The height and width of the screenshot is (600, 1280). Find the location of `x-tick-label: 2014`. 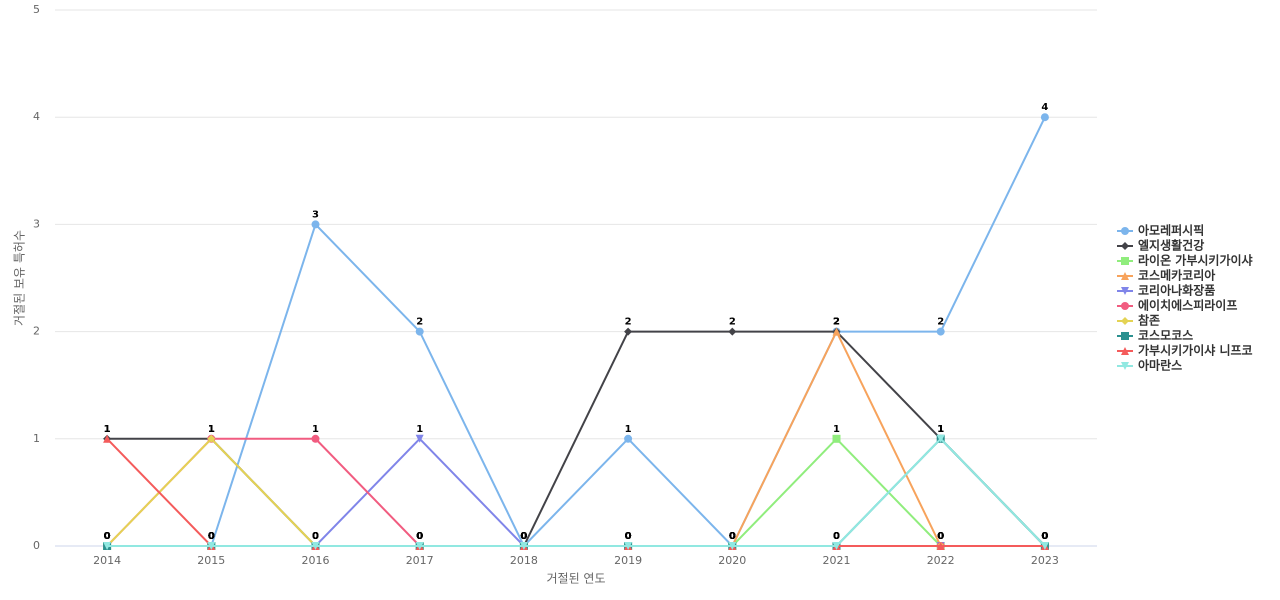

x-tick-label: 2014 is located at coordinates (107, 560).